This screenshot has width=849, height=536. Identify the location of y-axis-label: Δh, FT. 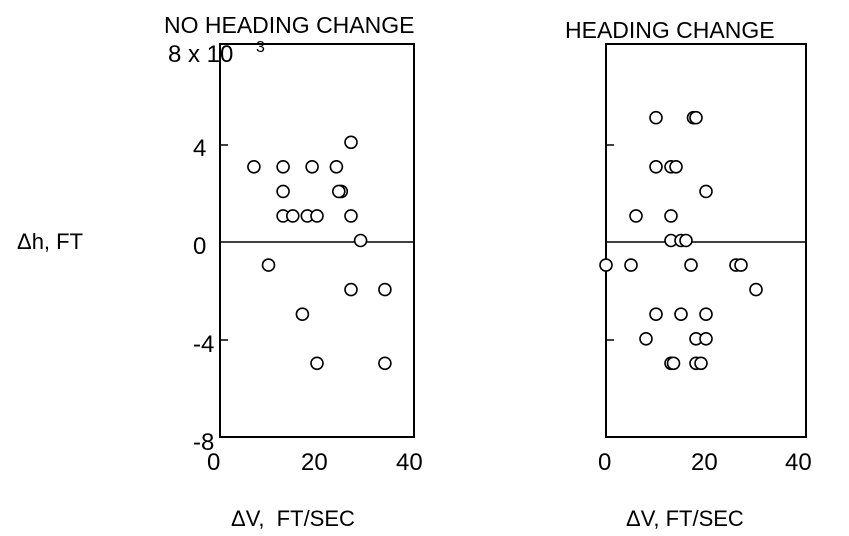
(50, 241).